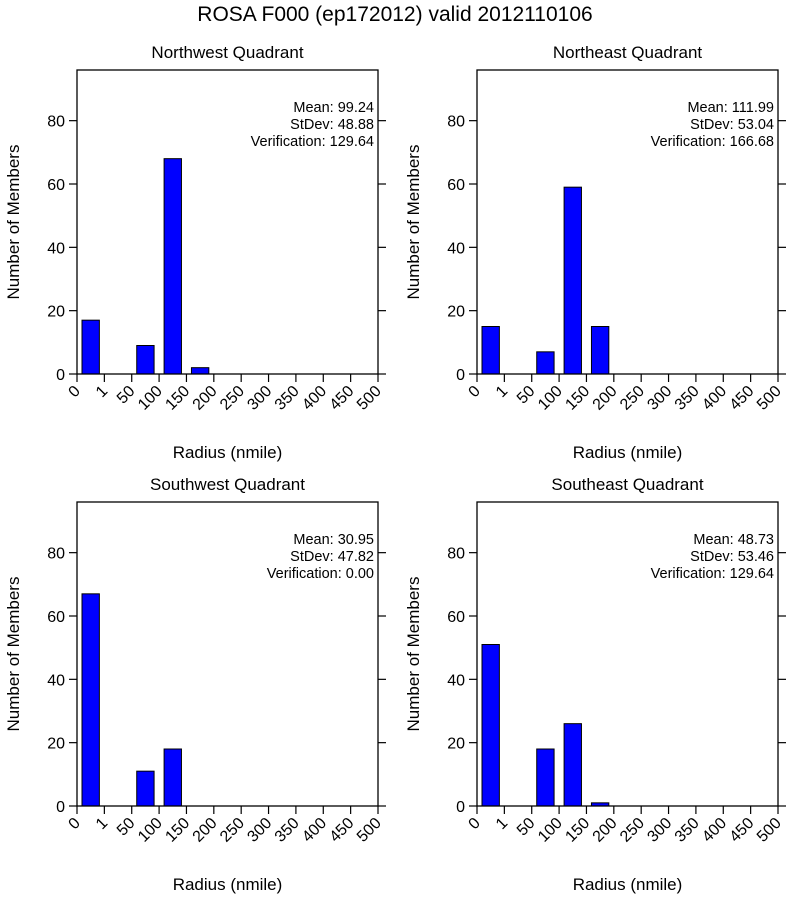  Describe the element at coordinates (413, 222) in the screenshot. I see `northeast-ylabel: Number of Members` at that location.